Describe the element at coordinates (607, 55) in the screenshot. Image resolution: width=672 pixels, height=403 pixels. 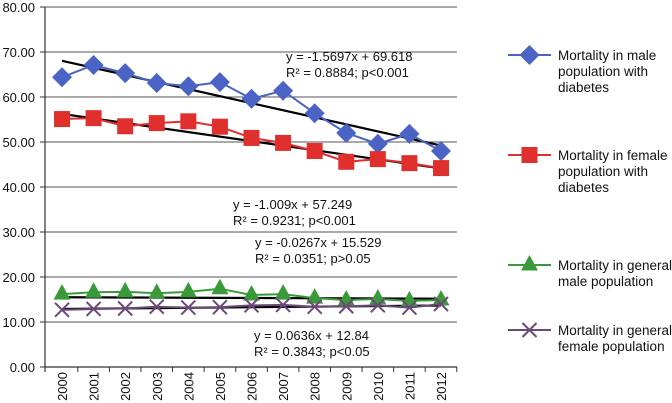
I see `legend-label: Mortality in male` at that location.